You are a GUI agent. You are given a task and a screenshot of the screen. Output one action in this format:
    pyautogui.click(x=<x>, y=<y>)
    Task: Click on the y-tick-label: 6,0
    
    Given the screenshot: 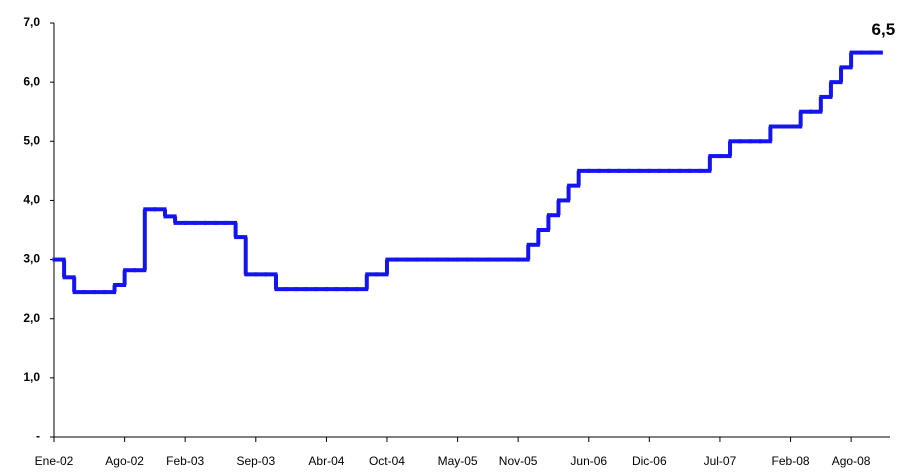 What is the action you would take?
    pyautogui.click(x=31, y=81)
    